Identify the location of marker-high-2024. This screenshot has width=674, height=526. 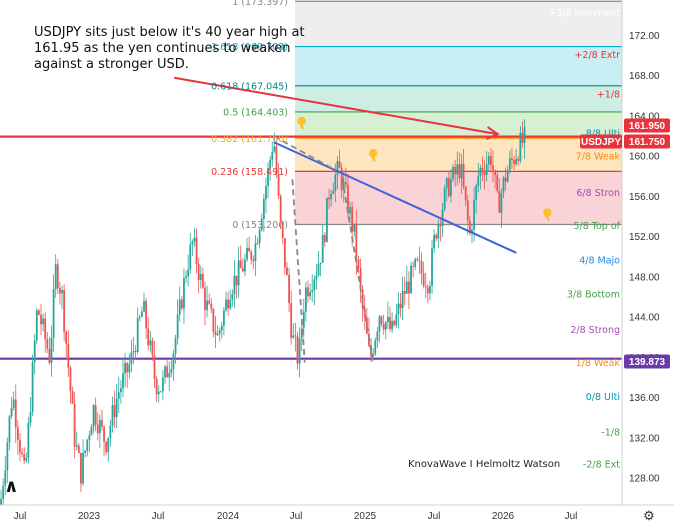
(301, 121).